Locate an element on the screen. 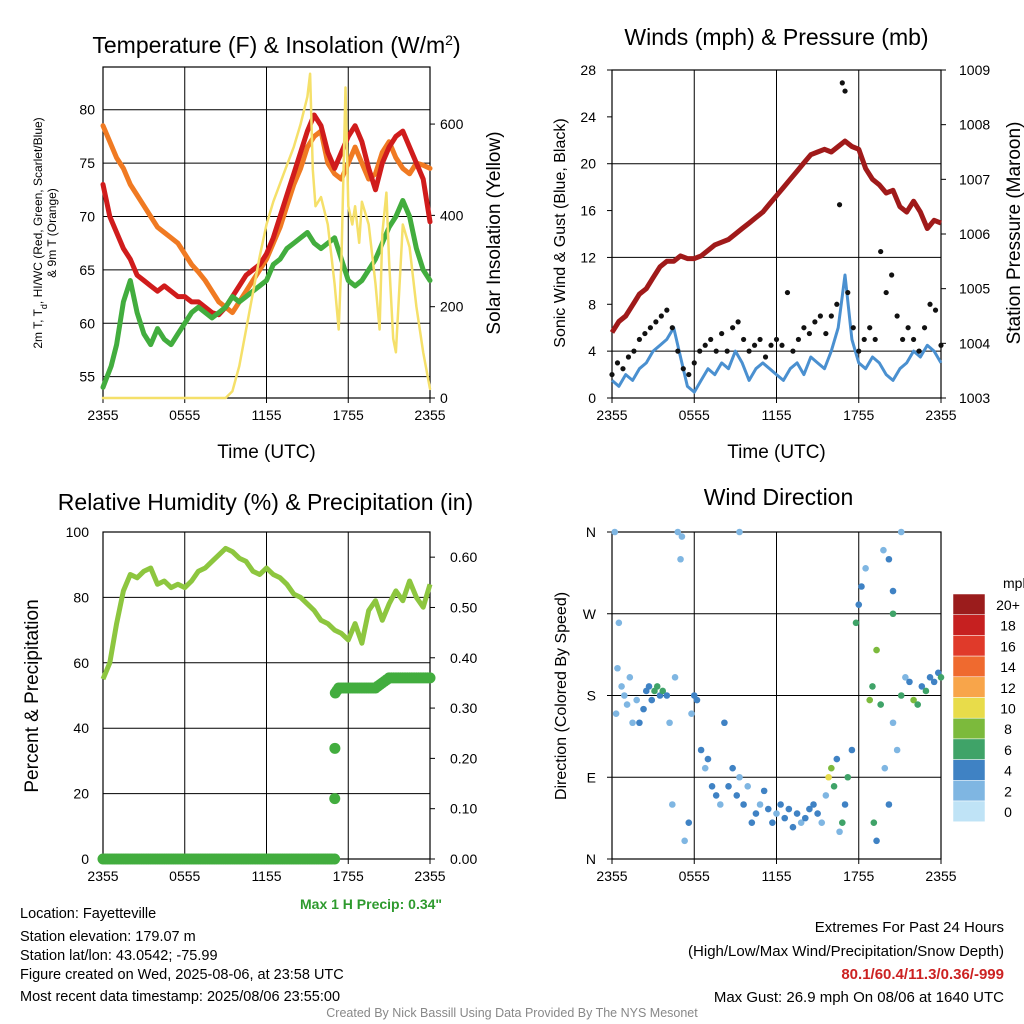 The width and height of the screenshot is (1024, 1024). y-tick-label: 24 is located at coordinates (588, 117).